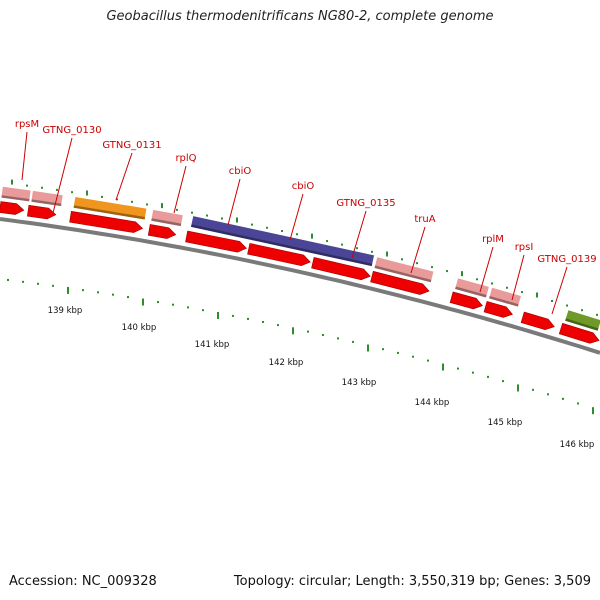  What do you see at coordinates (71, 130) in the screenshot?
I see `gene-label: GTNG_0130` at bounding box center [71, 130].